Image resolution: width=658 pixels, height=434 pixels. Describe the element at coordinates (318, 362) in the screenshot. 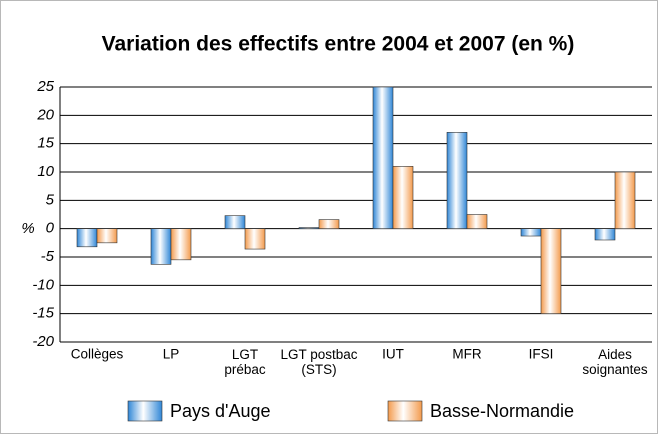

I see `x-tick-label: LGT postbac (STS)` at that location.